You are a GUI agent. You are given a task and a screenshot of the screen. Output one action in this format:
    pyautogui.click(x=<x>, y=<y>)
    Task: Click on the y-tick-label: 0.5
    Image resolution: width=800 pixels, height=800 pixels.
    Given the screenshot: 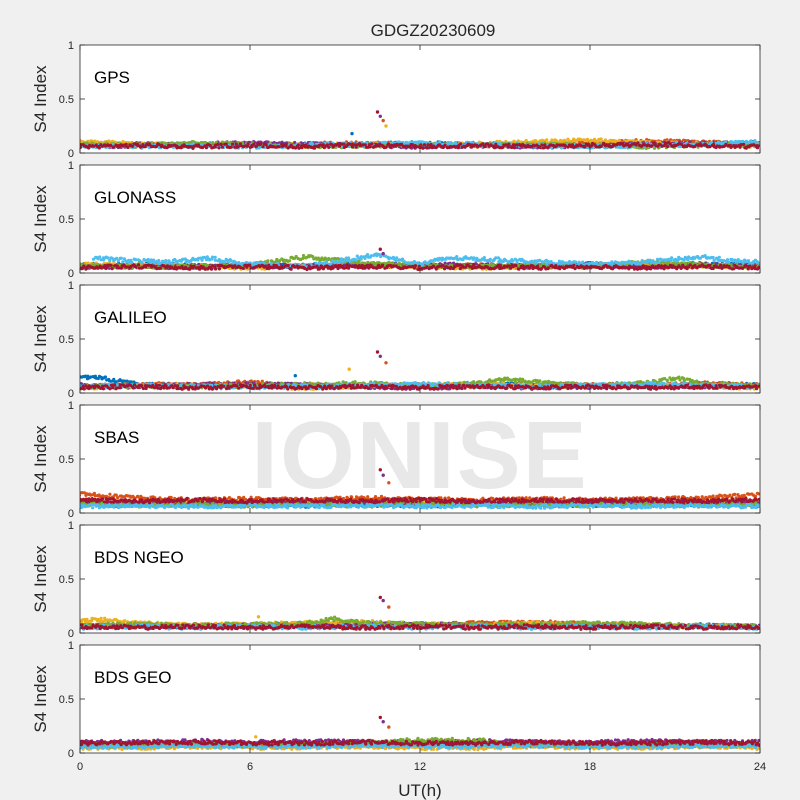 What is the action you would take?
    pyautogui.click(x=66, y=100)
    